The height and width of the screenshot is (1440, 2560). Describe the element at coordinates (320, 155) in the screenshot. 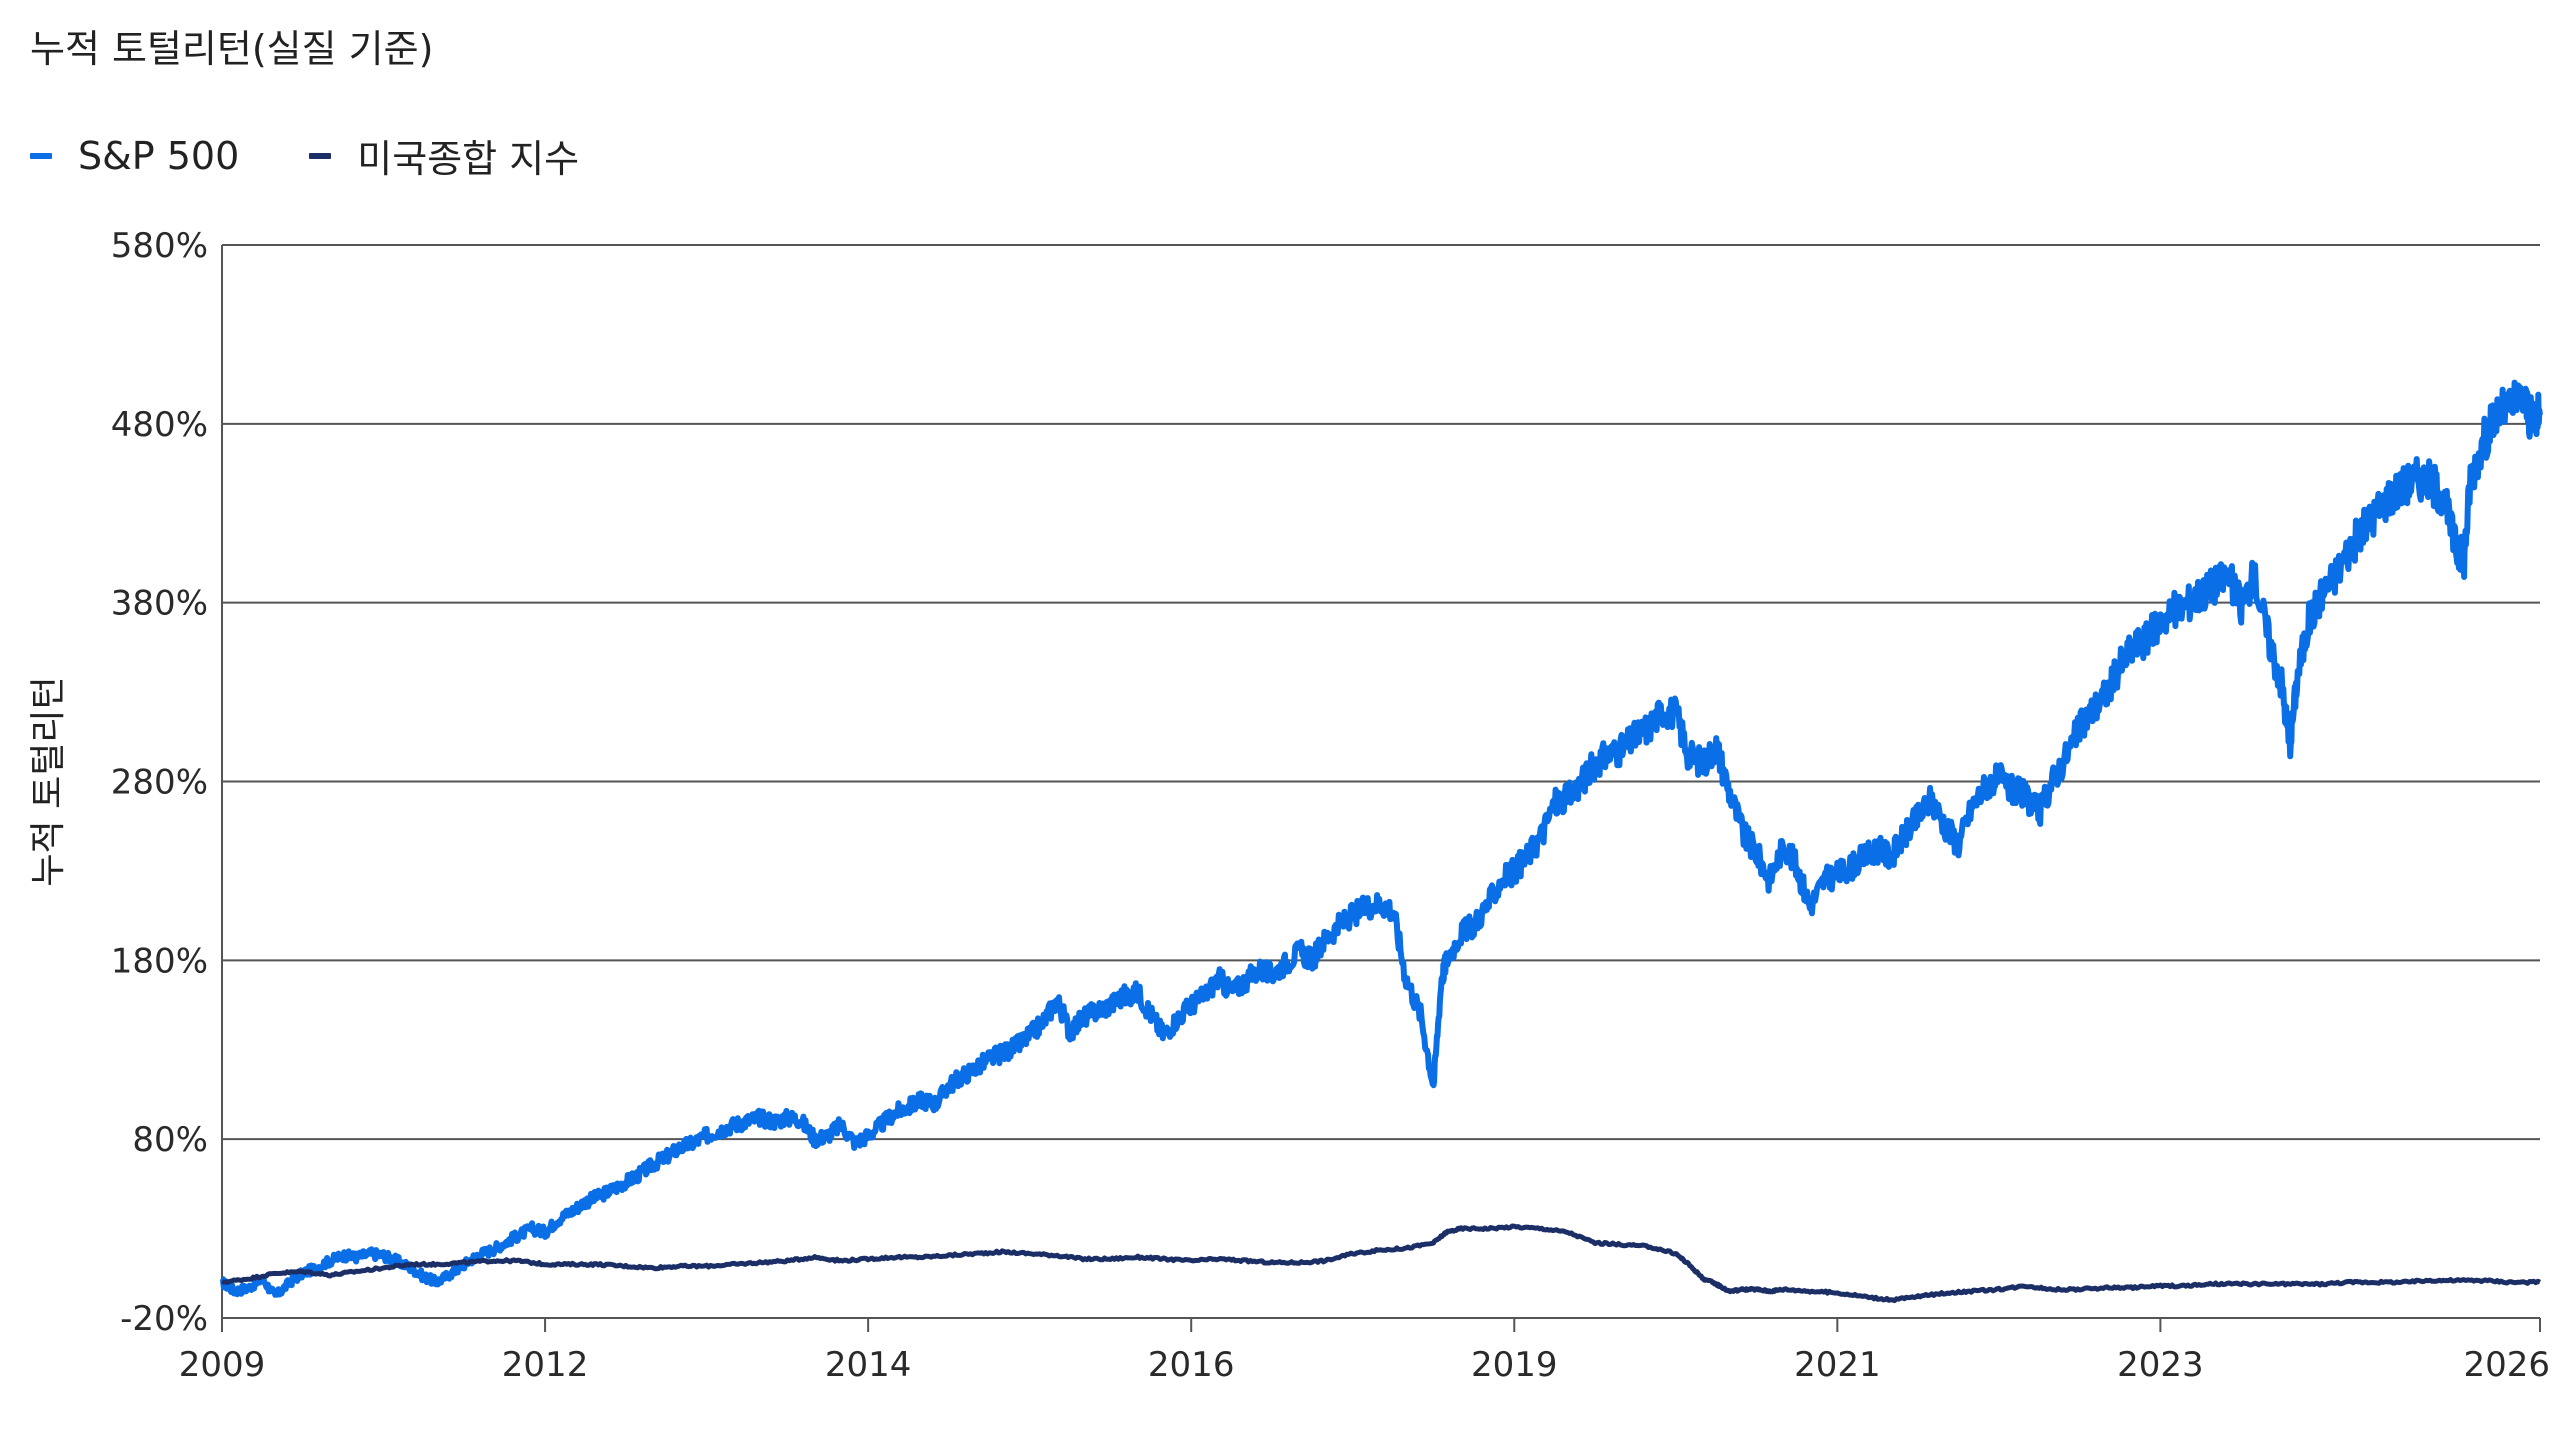

I see `legend-swatch-us-aggregate` at that location.